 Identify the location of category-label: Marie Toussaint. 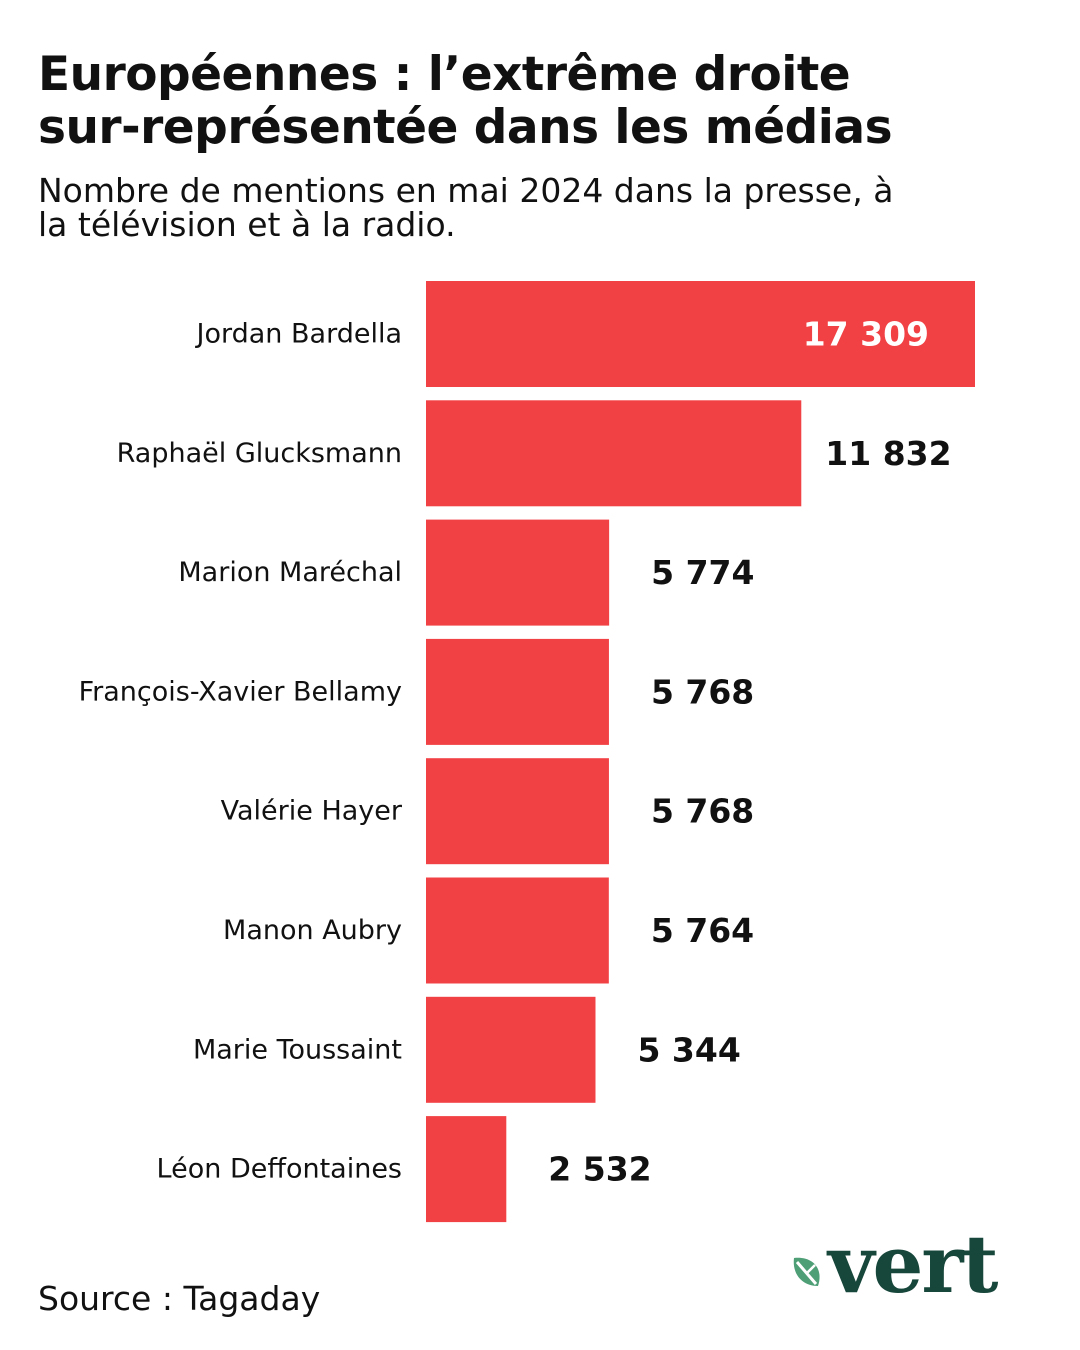
(297, 1049).